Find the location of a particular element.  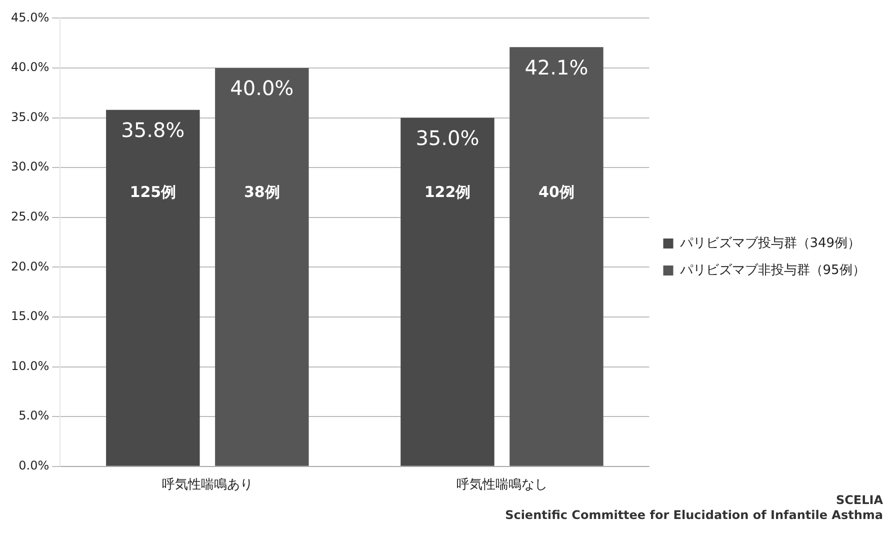

x-tick-label: 呼気性喘鳴あり is located at coordinates (207, 485).